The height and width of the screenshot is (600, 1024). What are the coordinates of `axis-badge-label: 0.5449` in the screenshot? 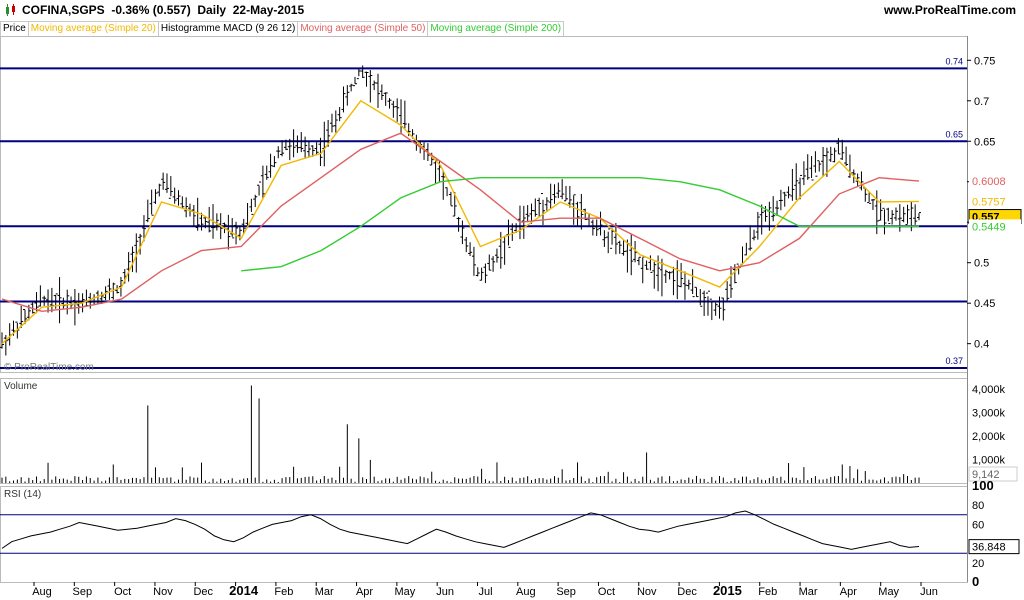 It's located at (989, 227).